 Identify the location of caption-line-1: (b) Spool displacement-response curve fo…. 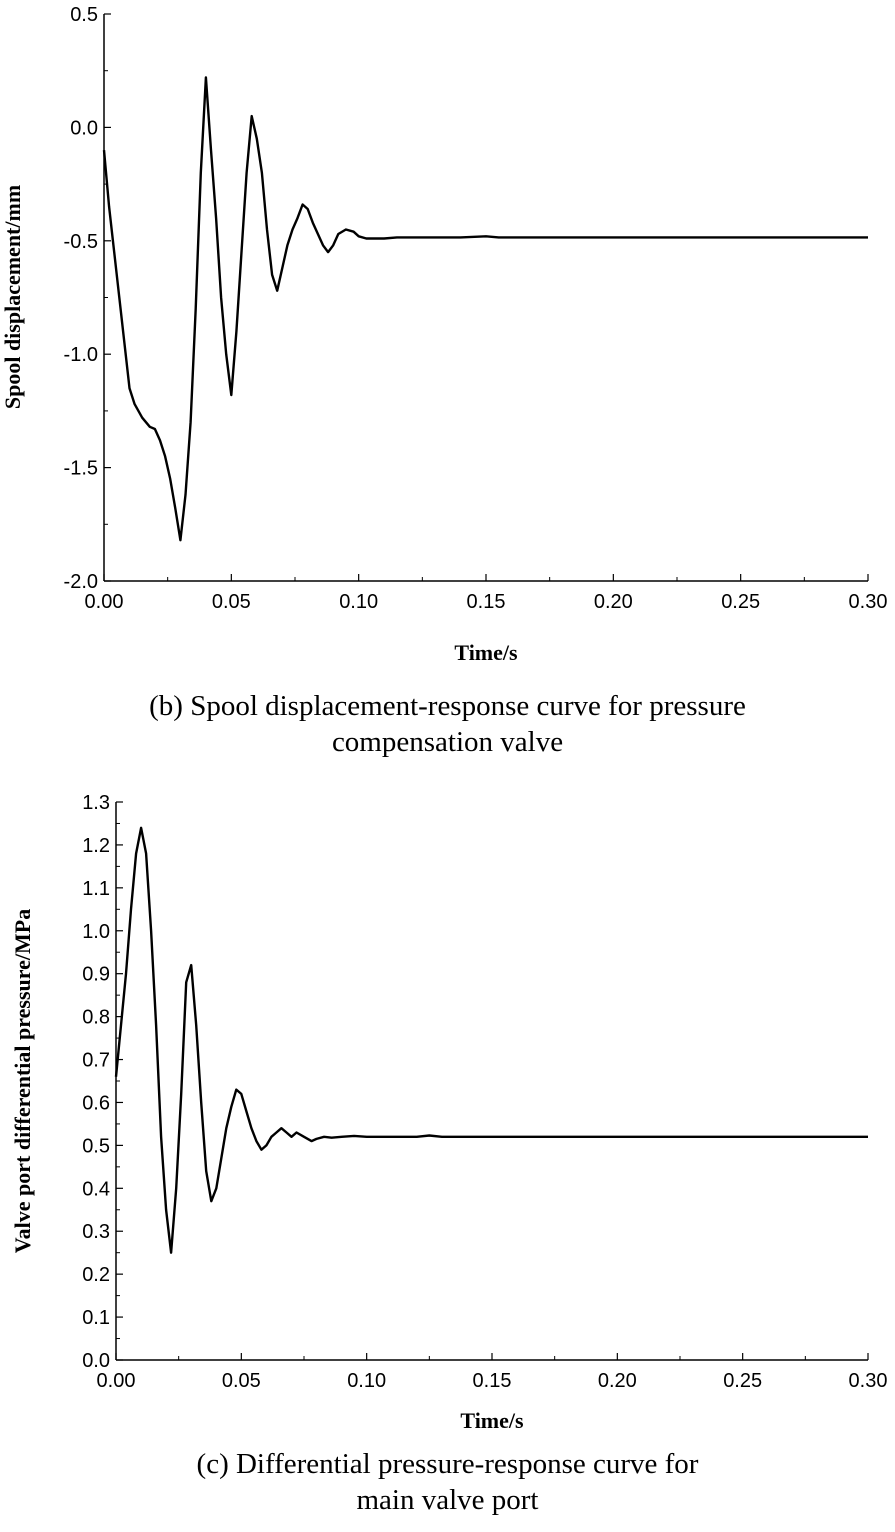
(447, 706).